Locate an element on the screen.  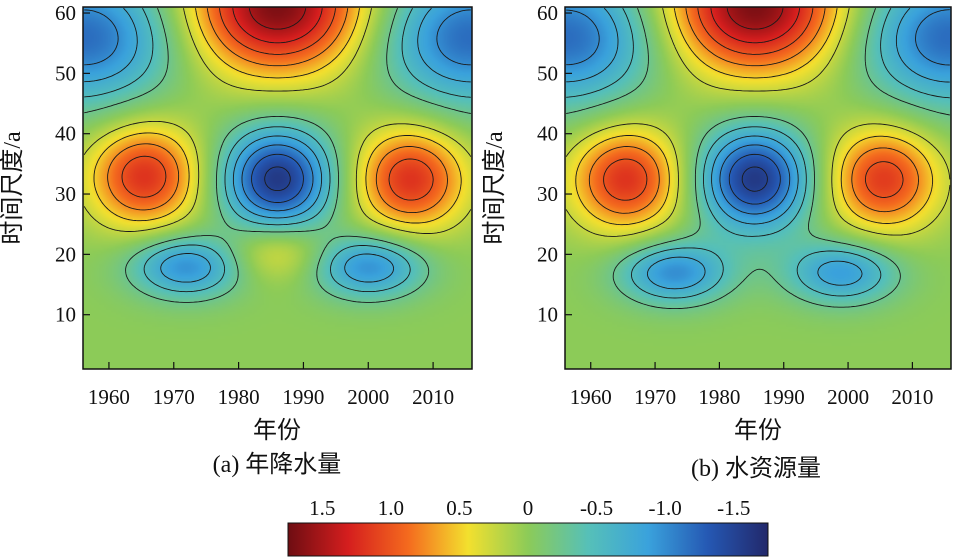
y-axis-a: 10 20 30 40 50 60 is located at coordinates (72, 164).